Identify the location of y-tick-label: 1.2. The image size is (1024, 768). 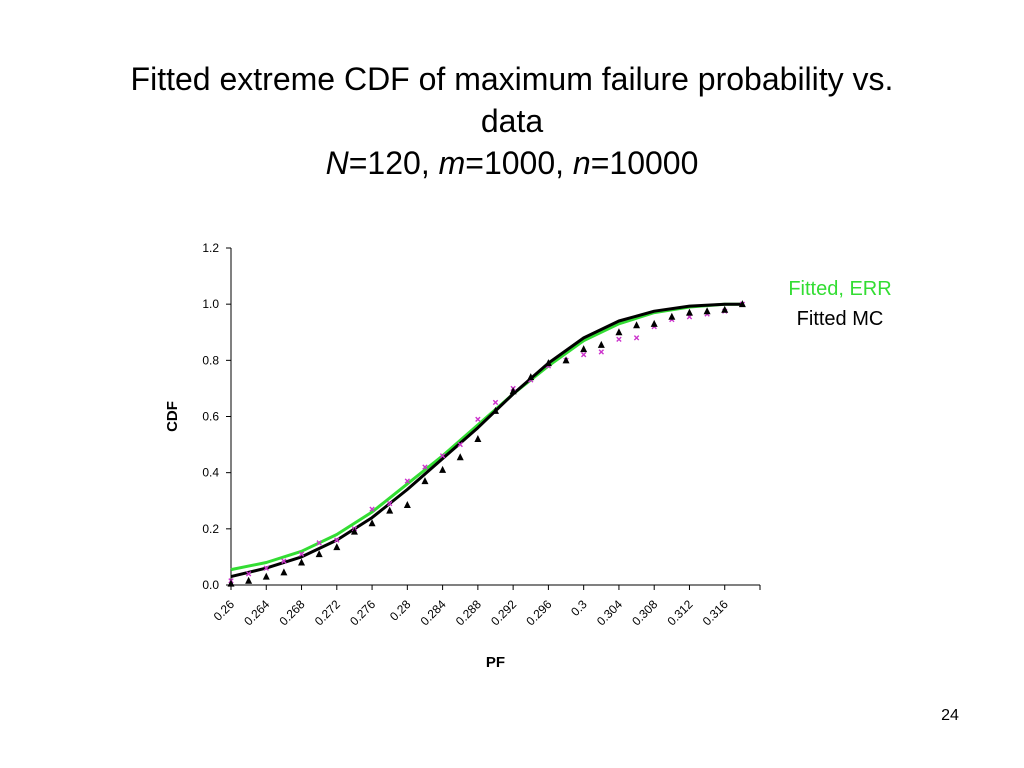
(210, 248).